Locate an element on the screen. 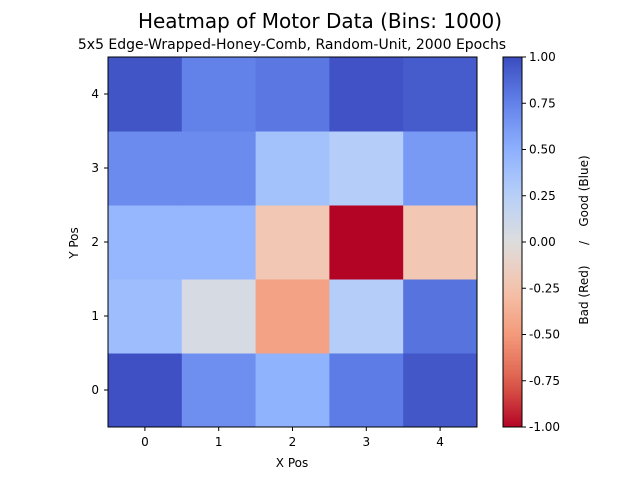  colorbar-tick-label: -1.00 is located at coordinates (544, 427).